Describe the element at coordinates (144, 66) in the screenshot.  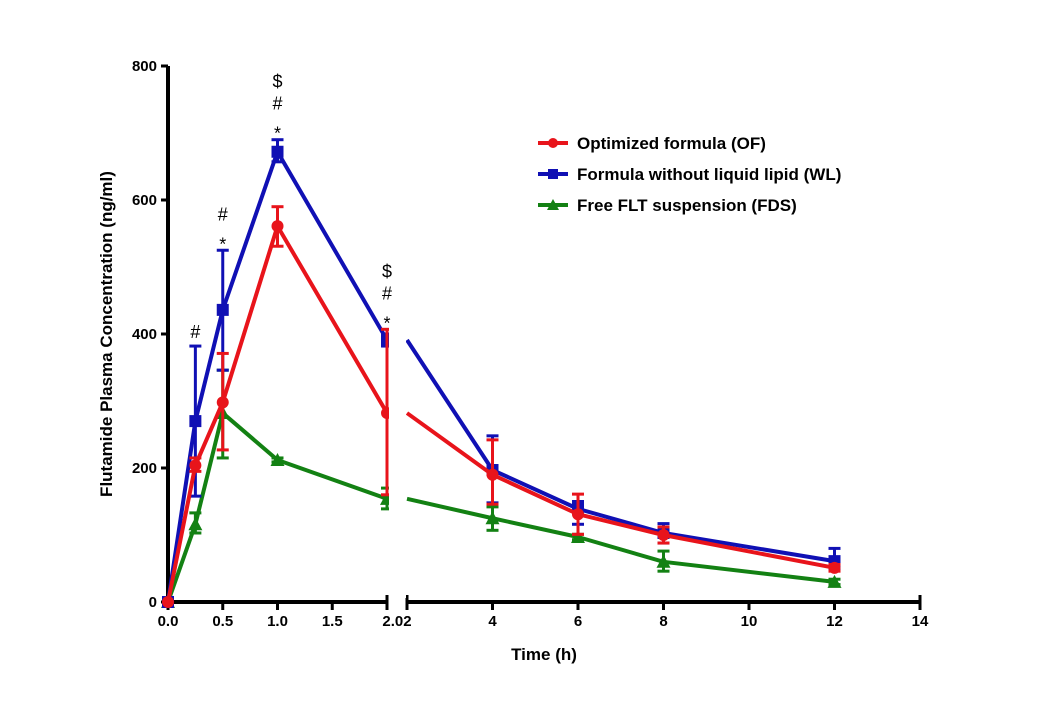
I see `y-tick-label: 800` at that location.